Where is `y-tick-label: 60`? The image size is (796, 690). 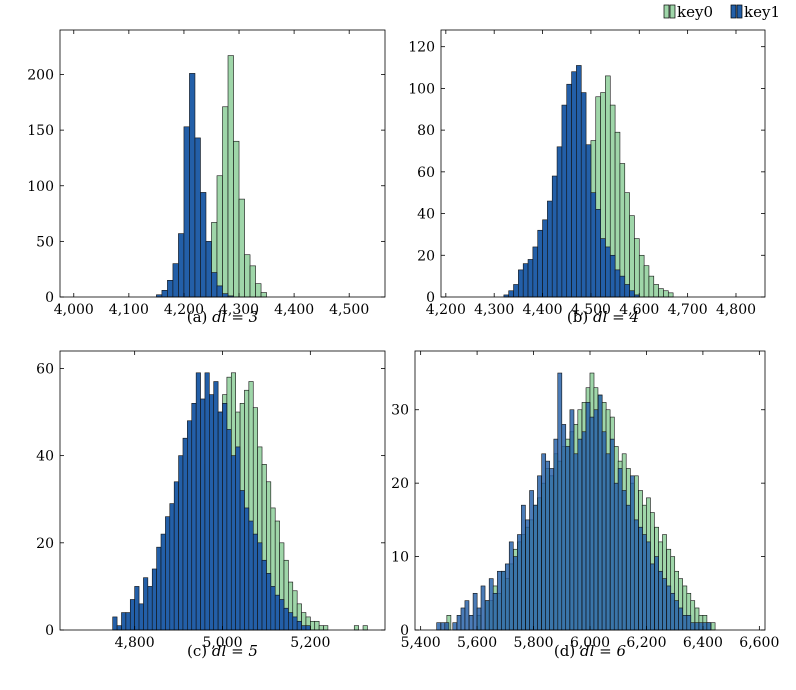
y-tick-label: 60 is located at coordinates (426, 173).